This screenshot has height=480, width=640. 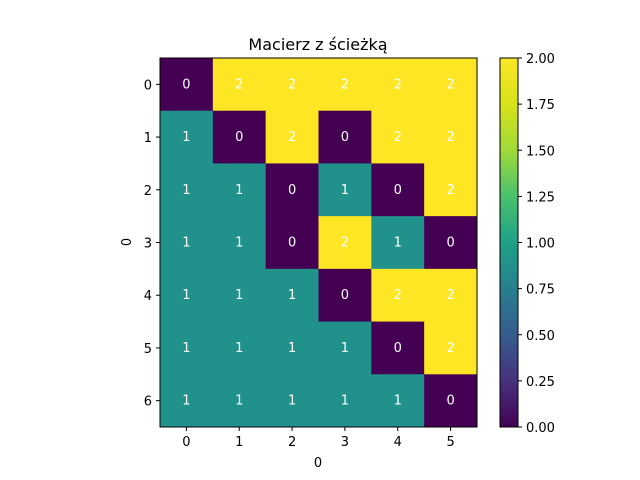 I want to click on colorbar-tick-label: 1.25, so click(x=540, y=197).